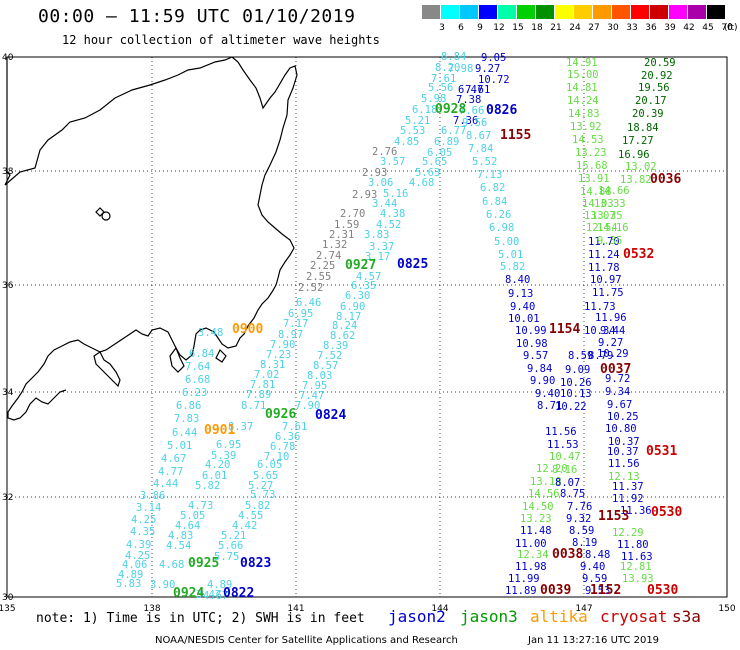  Describe the element at coordinates (598, 204) in the screenshot. I see `wave-height-value: 14.03` at that location.